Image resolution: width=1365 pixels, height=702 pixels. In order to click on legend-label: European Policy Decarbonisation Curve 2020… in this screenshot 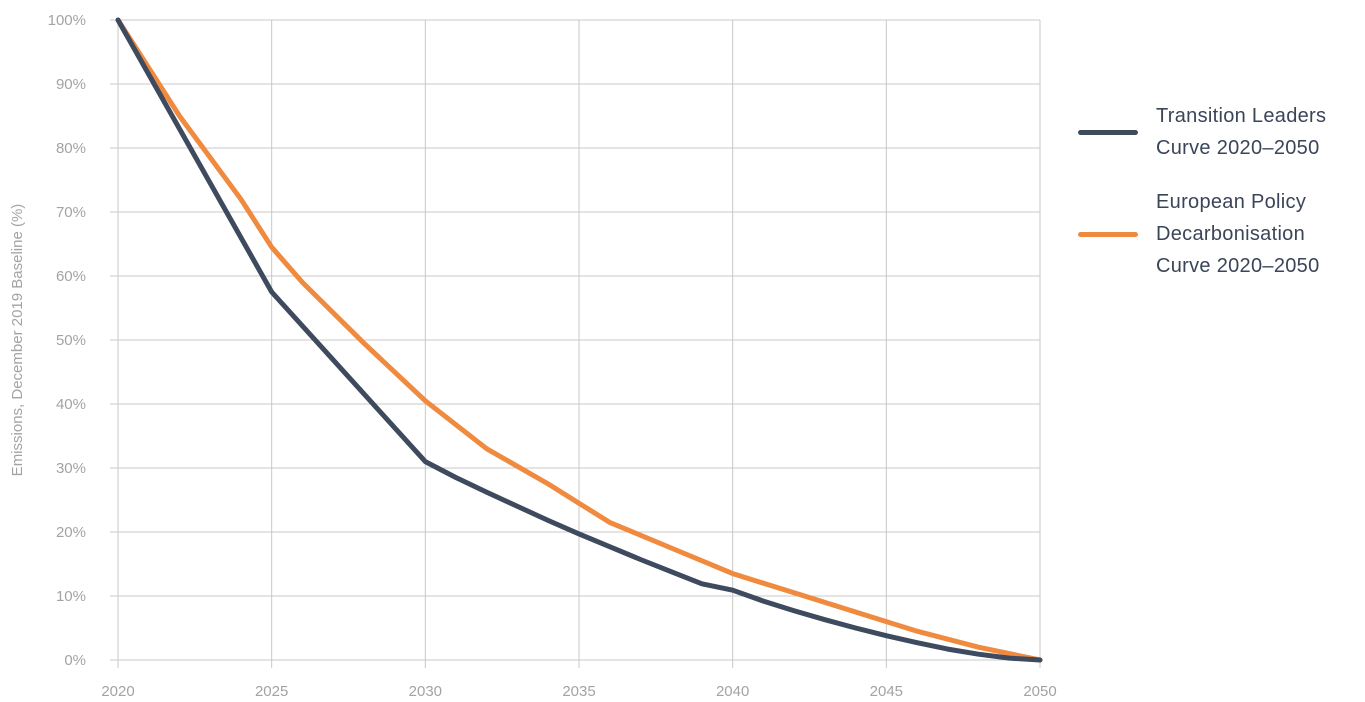, I will do `click(1238, 234)`.